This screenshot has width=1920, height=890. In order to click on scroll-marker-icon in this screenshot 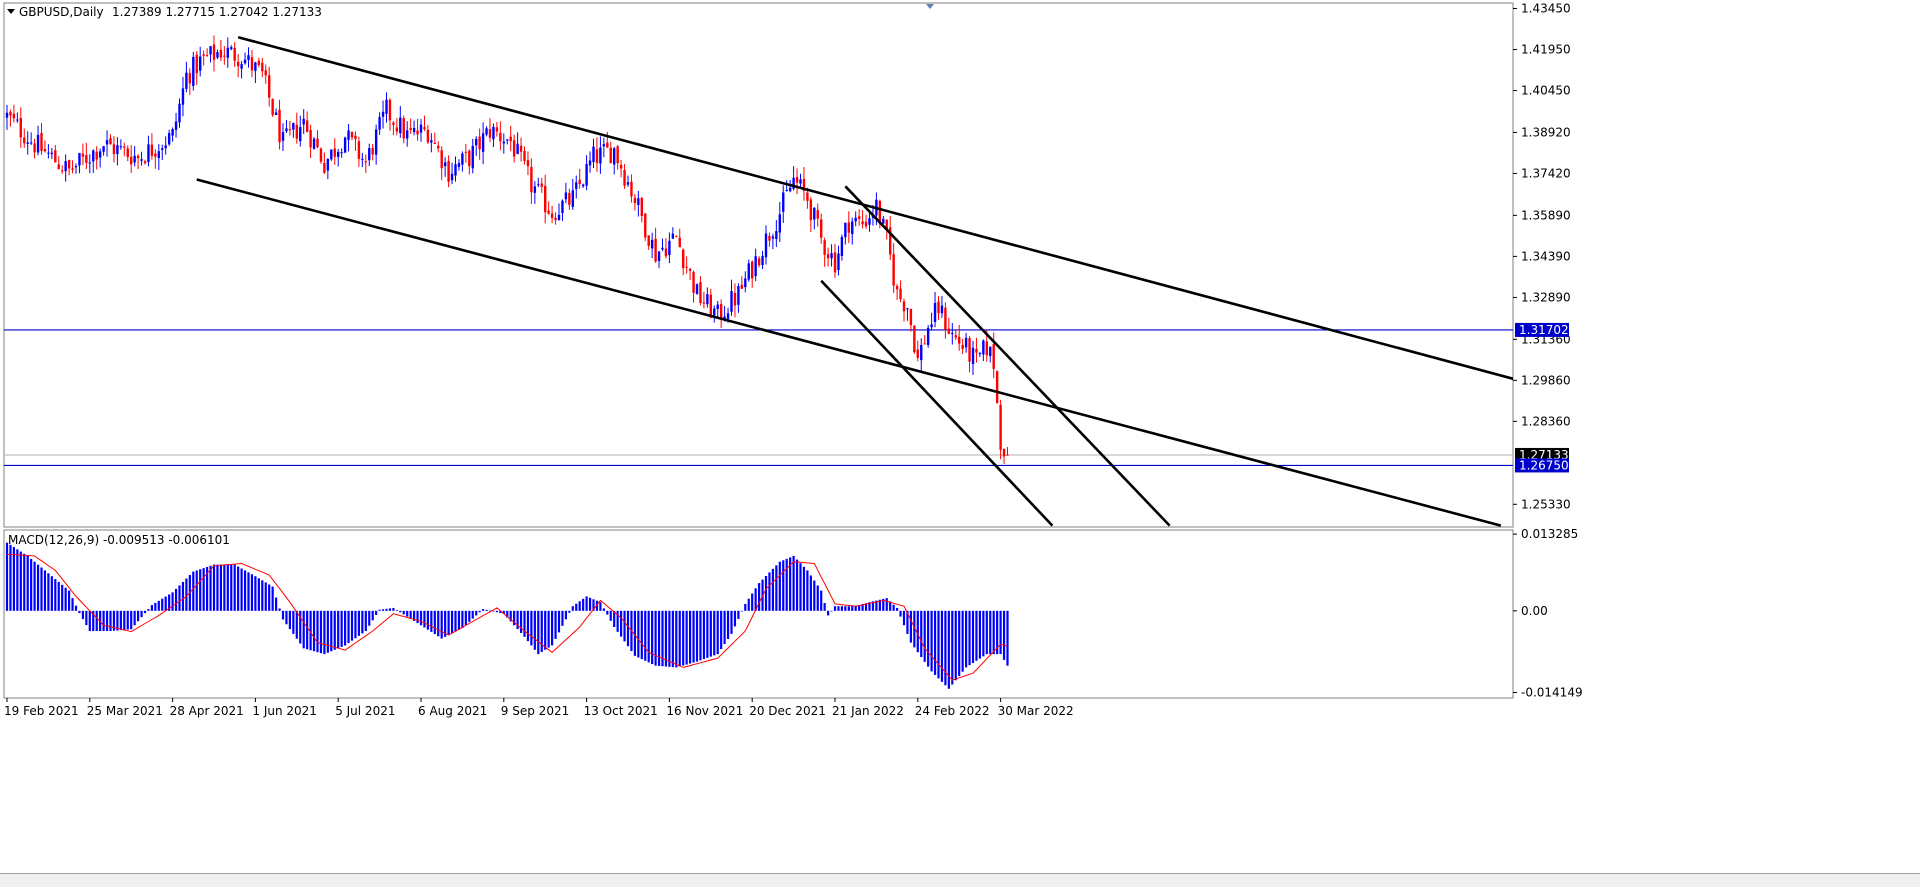, I will do `click(930, 6)`.